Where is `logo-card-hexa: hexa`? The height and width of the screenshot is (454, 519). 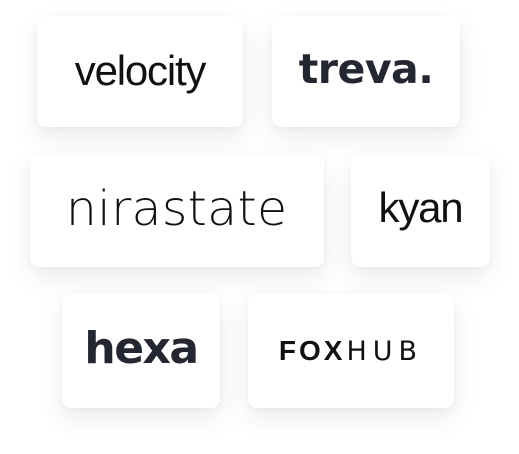
logo-card-hexa: hexa is located at coordinates (141, 351).